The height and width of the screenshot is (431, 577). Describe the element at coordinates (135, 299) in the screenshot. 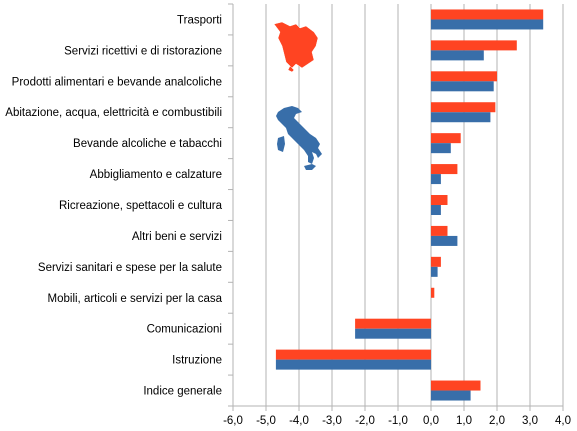

I see `category-label: Mobili, articoli e servizi per la casa` at that location.